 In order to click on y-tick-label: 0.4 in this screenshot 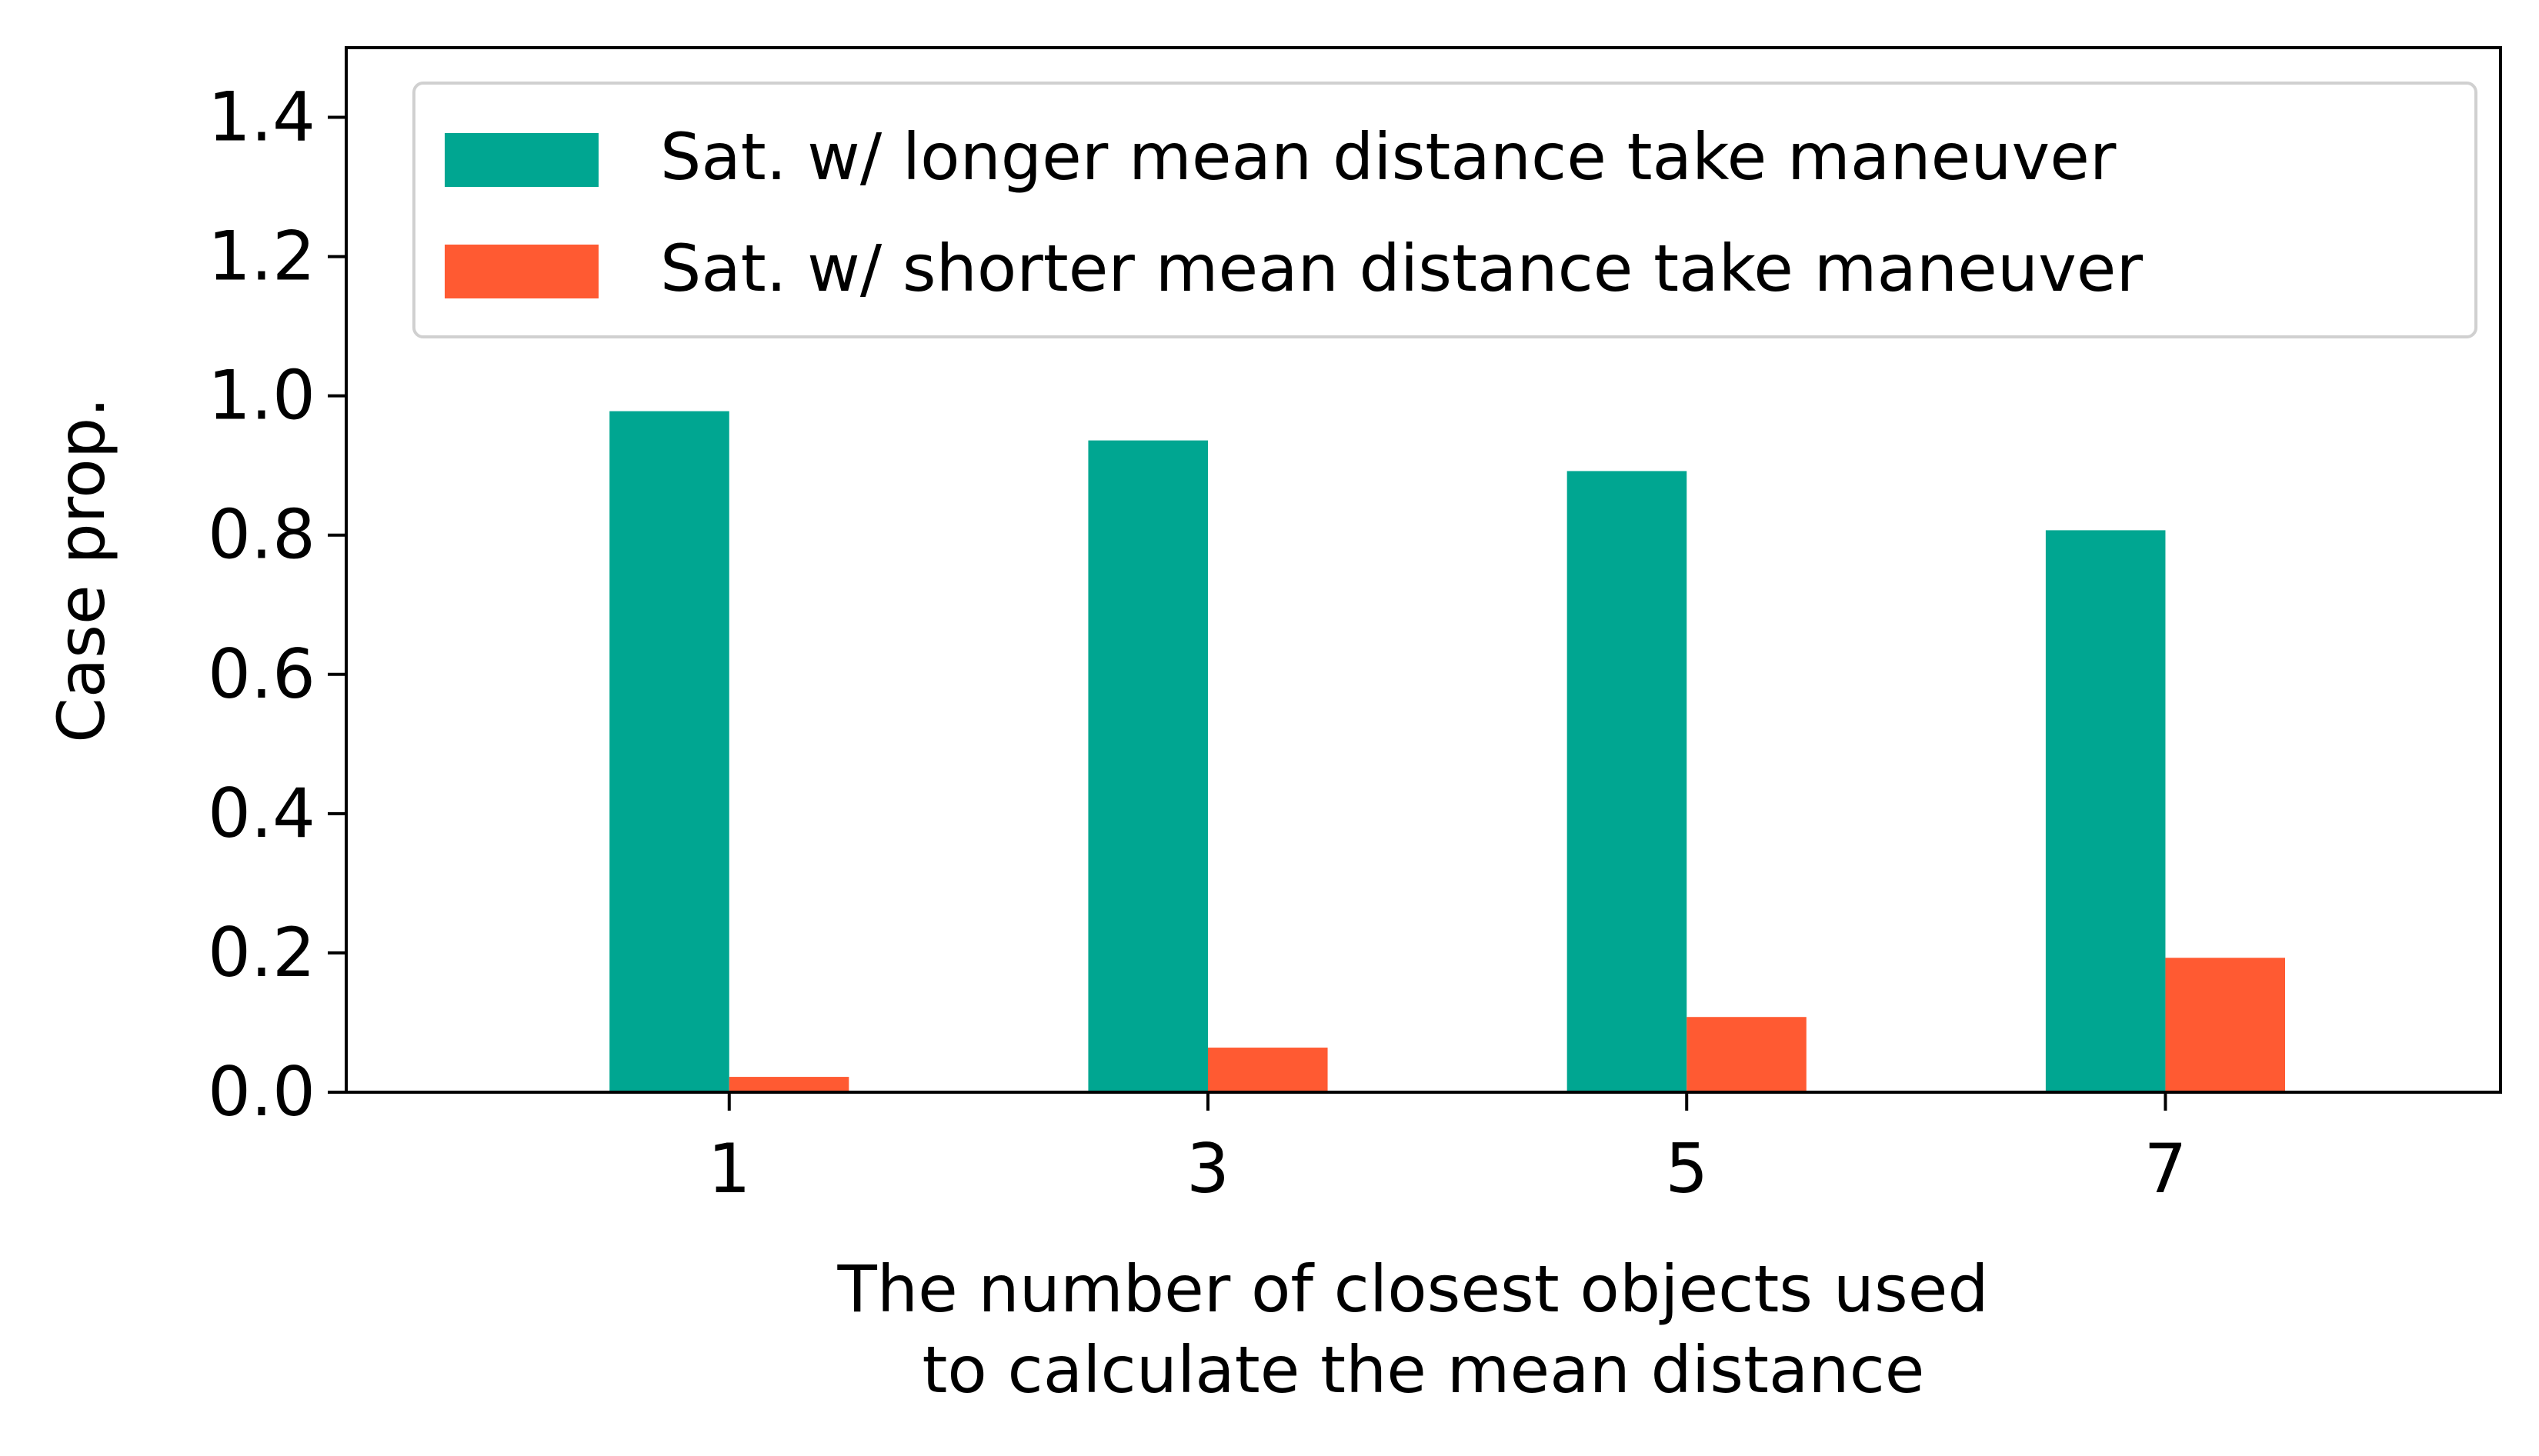, I will do `click(261, 814)`.